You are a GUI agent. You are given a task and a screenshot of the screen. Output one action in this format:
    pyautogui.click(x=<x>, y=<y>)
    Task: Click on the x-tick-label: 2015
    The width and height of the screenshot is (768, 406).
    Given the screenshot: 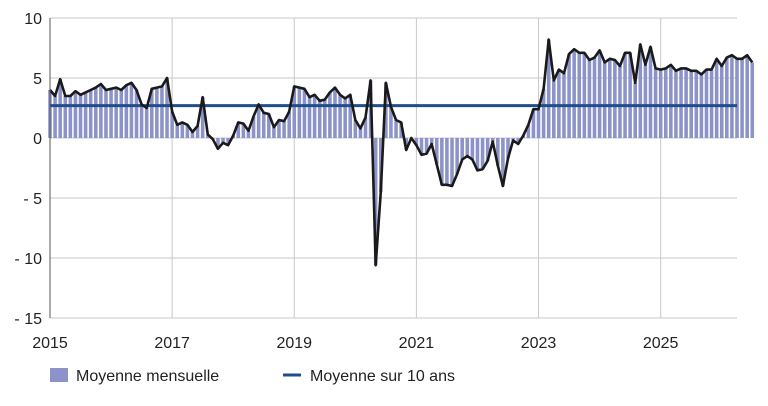 What is the action you would take?
    pyautogui.click(x=50, y=343)
    